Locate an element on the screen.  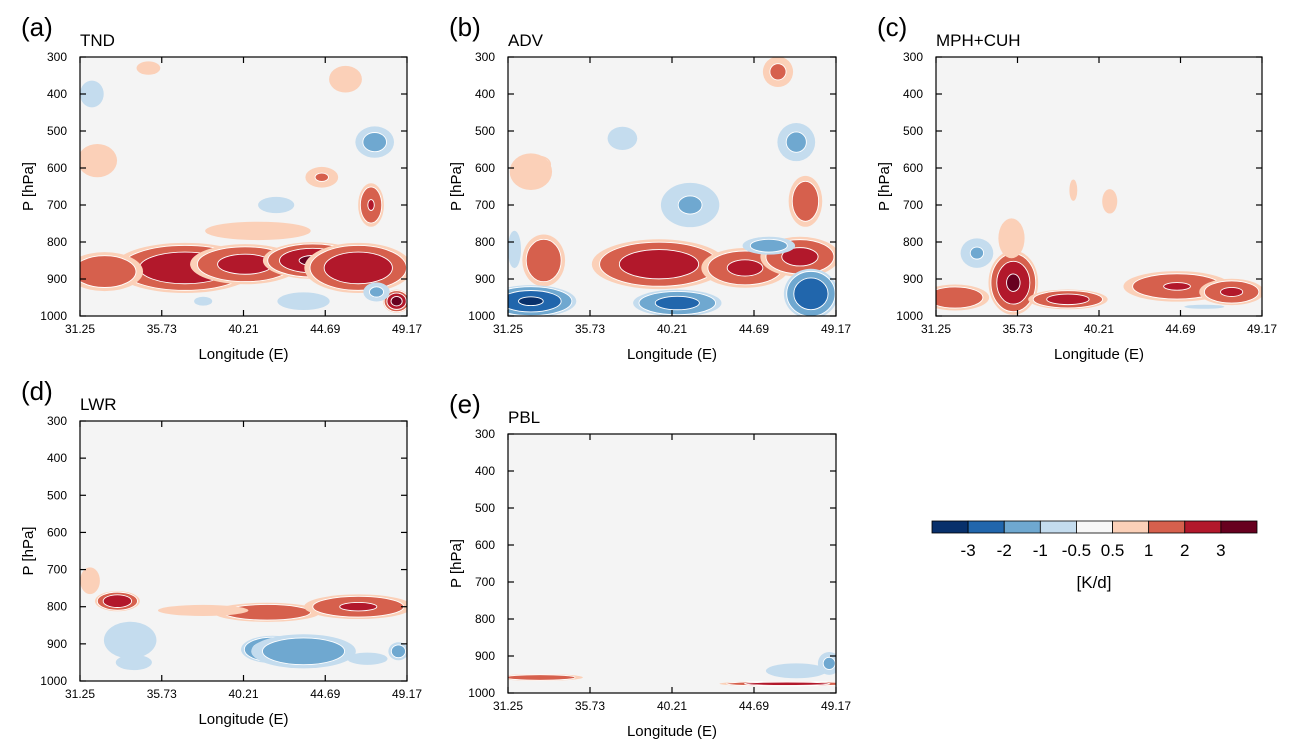
colorbar-tick-label: 2 is located at coordinates (1184, 550).